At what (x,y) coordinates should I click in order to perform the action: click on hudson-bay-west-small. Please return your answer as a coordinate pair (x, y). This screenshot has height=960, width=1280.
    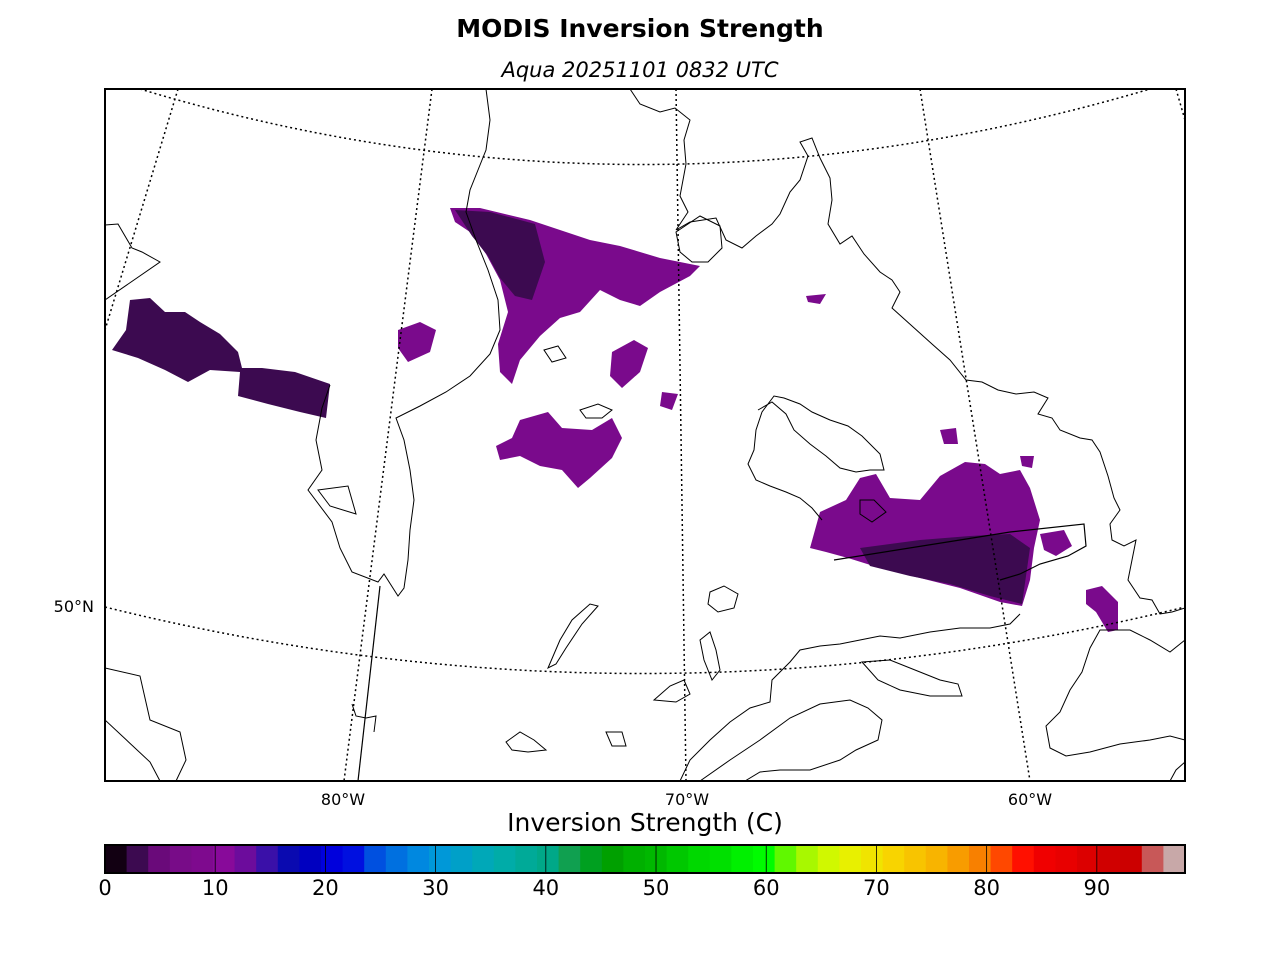
    Looking at the image, I should click on (133, 750).